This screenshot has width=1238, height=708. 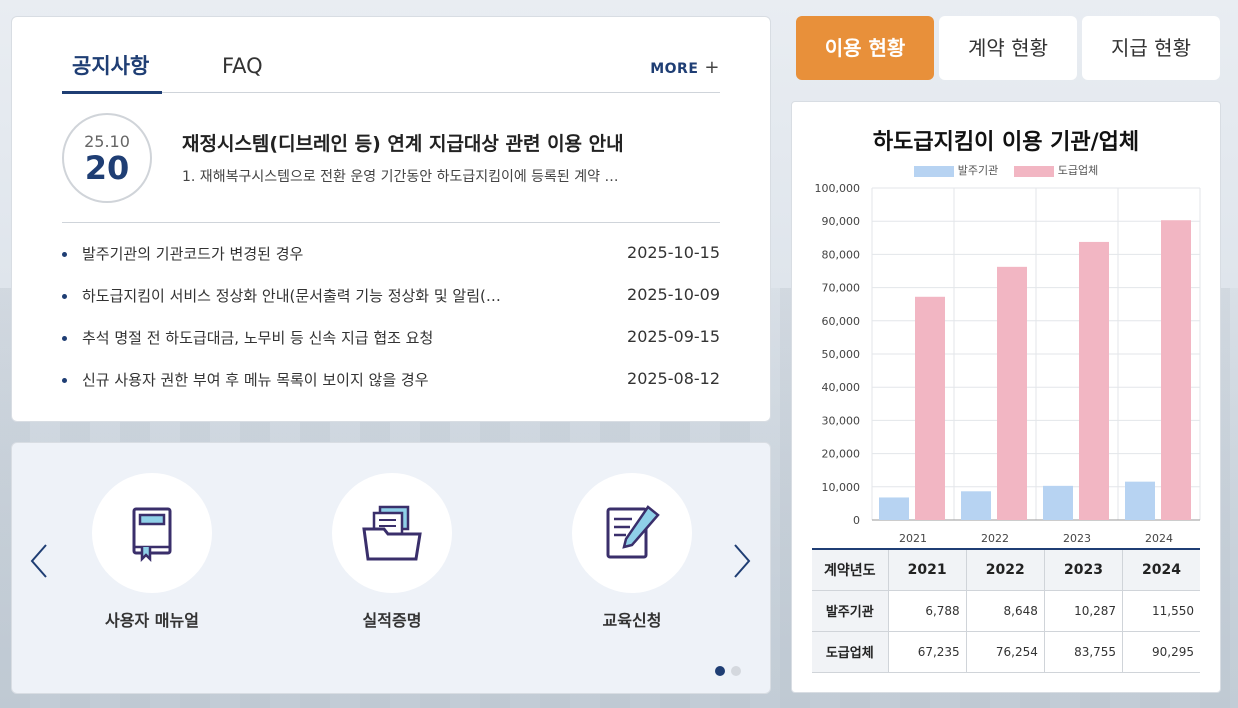 What do you see at coordinates (841, 354) in the screenshot?
I see `y-tick-label: 50,000` at bounding box center [841, 354].